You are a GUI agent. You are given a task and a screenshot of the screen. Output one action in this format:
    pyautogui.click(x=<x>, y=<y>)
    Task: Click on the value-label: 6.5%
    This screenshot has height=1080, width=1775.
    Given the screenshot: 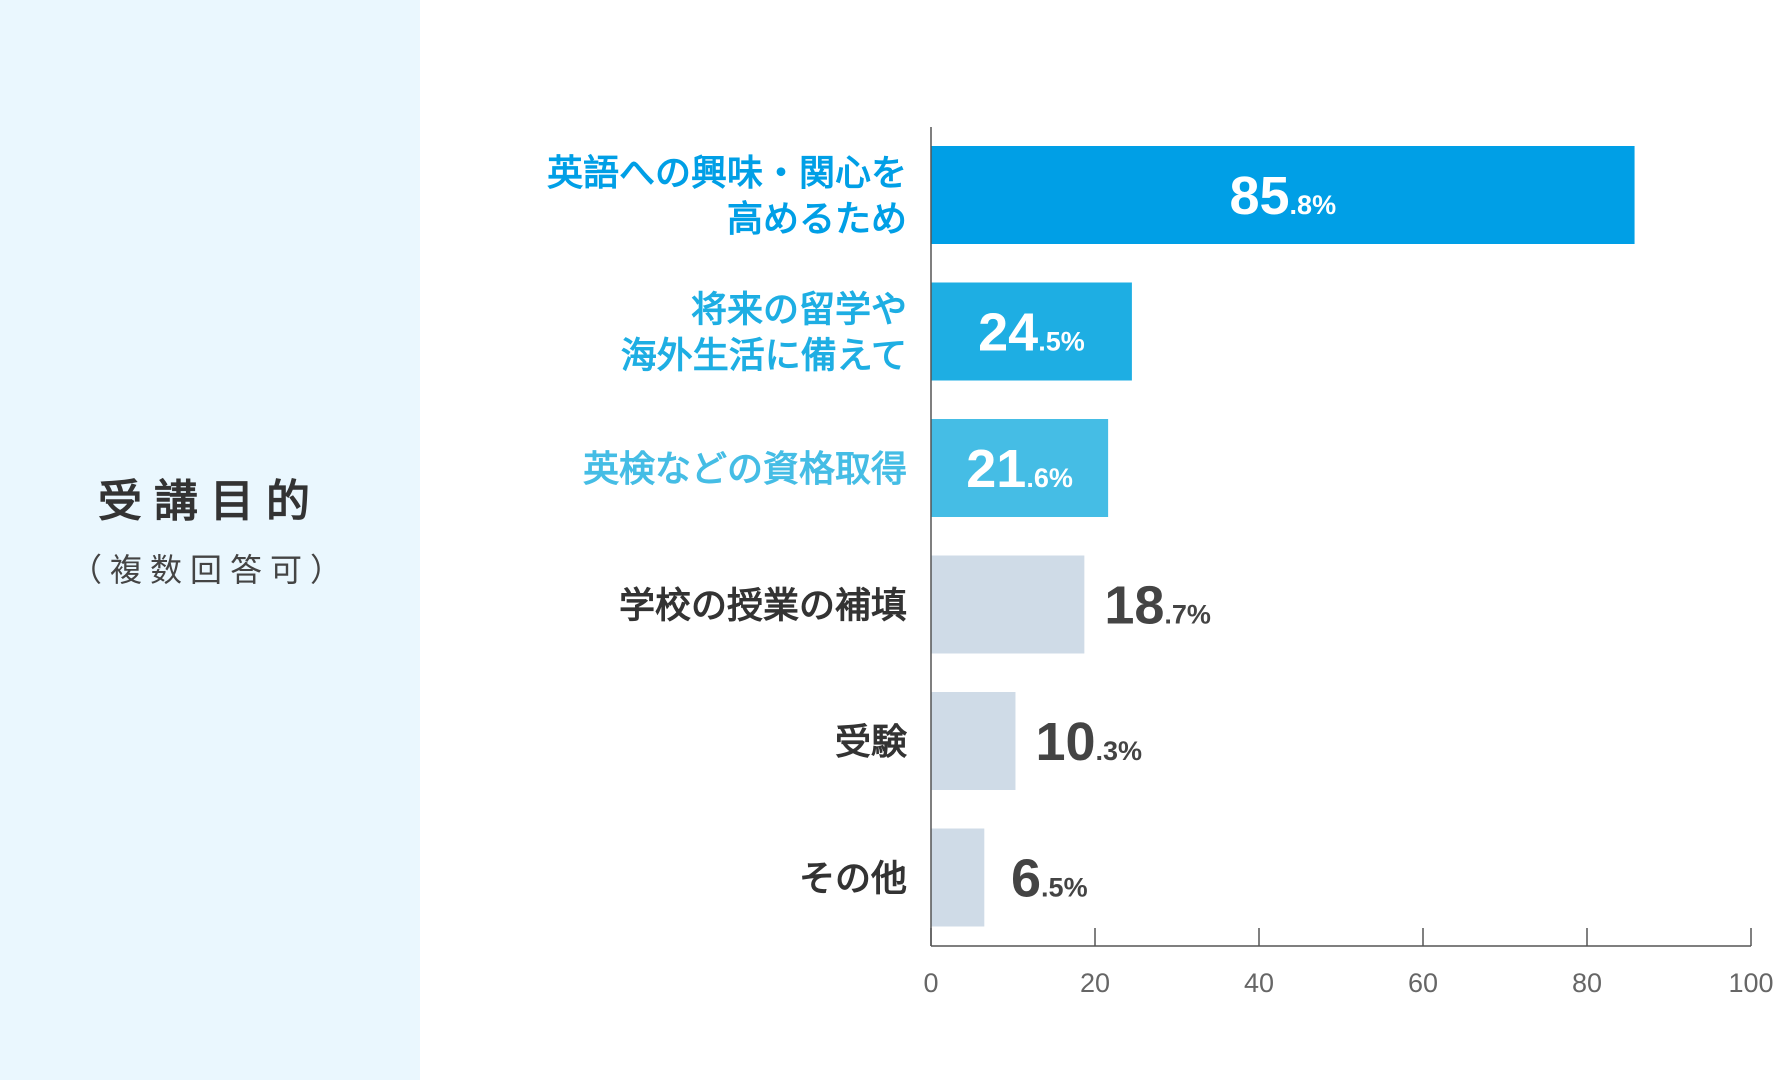 What is the action you would take?
    pyautogui.click(x=1049, y=879)
    